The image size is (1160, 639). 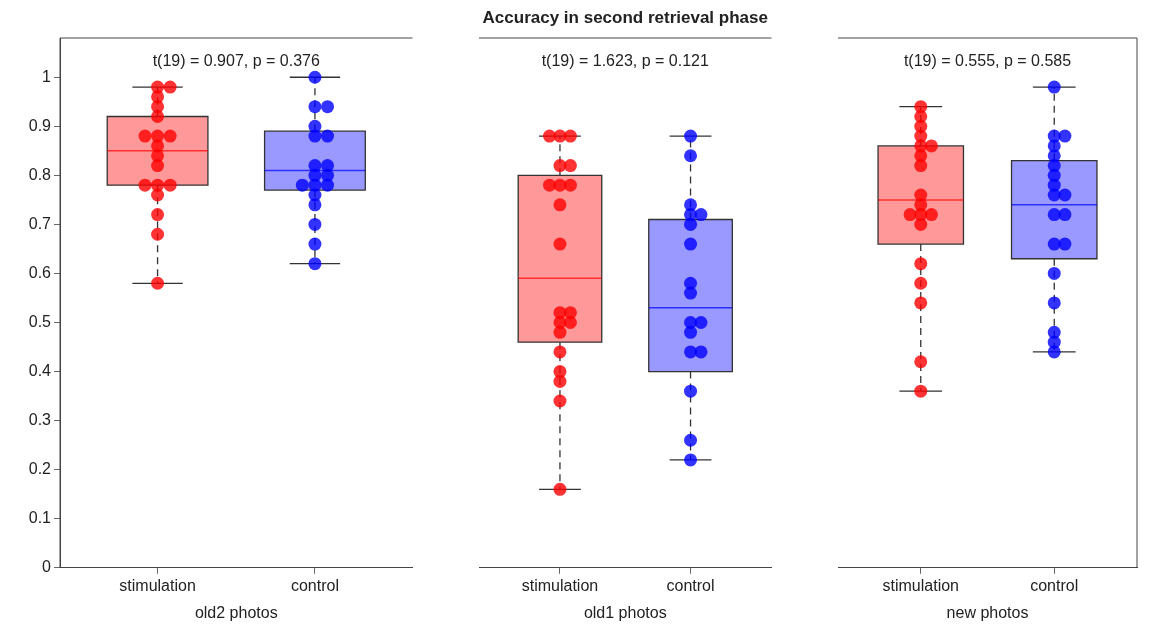 What do you see at coordinates (236, 61) in the screenshot?
I see `annotation: t(19) = 0.907, p = 0.376` at bounding box center [236, 61].